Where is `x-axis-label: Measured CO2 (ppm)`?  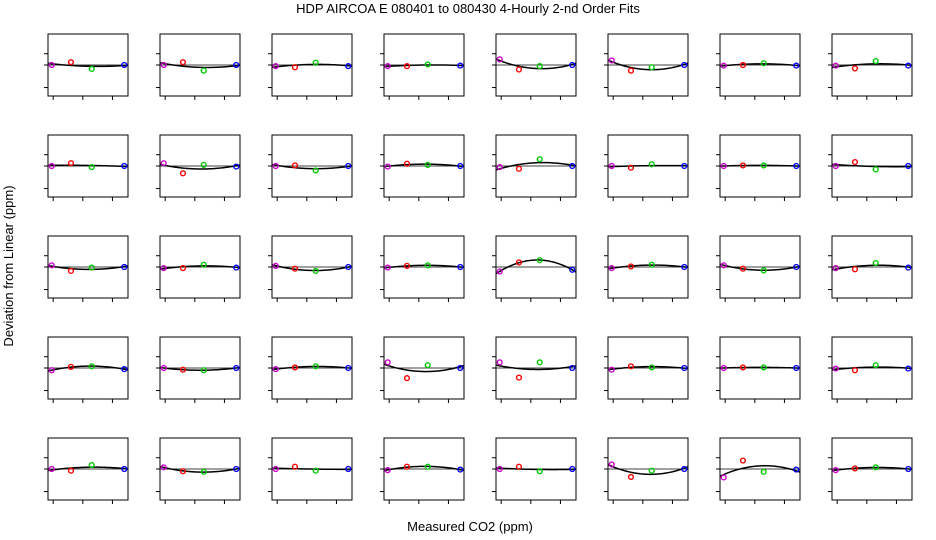 x-axis-label: Measured CO2 (ppm) is located at coordinates (470, 526).